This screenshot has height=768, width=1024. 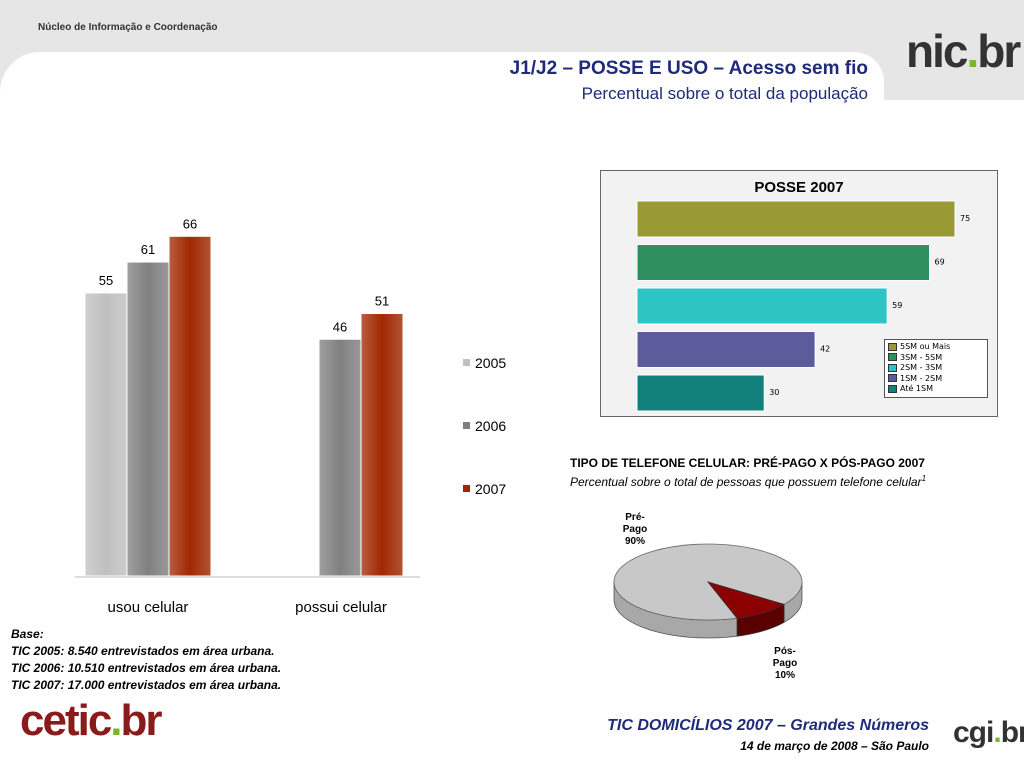 What do you see at coordinates (66, 720) in the screenshot?
I see `cetic-prefix: cetic` at bounding box center [66, 720].